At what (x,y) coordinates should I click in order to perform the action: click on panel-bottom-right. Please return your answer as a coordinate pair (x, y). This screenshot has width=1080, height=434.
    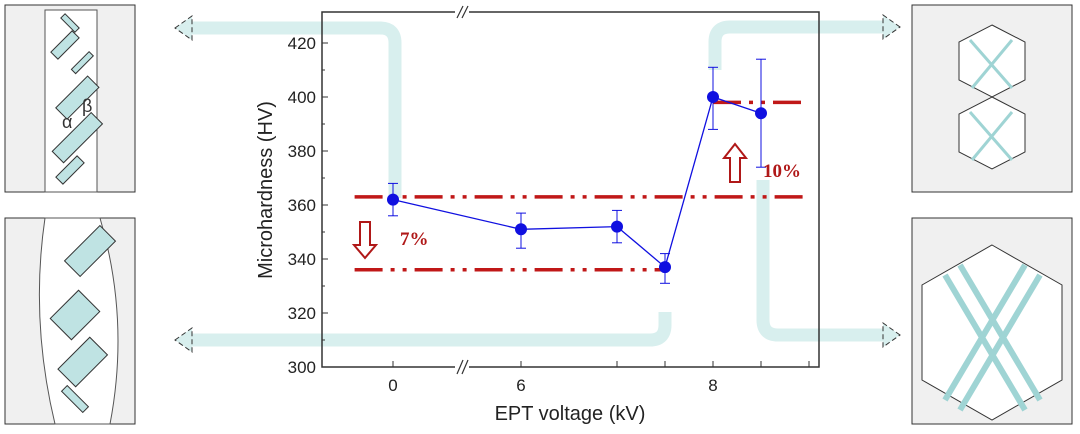
    Looking at the image, I should click on (992, 321).